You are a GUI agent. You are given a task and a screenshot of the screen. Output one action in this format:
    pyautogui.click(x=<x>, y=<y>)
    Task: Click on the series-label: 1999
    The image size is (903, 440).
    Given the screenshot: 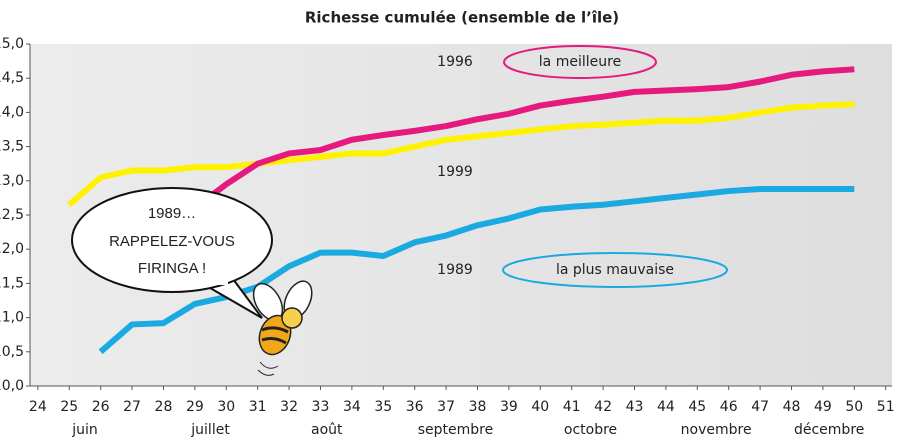 What is the action you would take?
    pyautogui.click(x=455, y=172)
    